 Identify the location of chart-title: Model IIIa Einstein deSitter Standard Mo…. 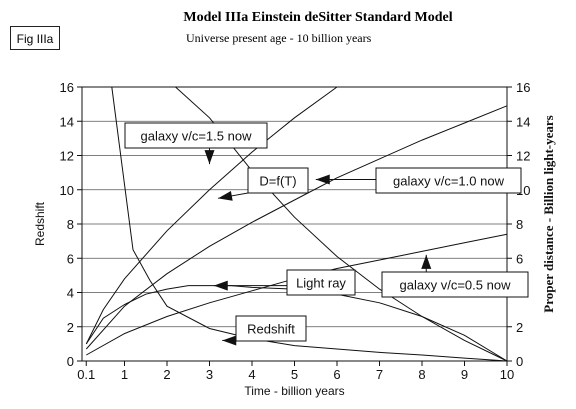
(318, 17).